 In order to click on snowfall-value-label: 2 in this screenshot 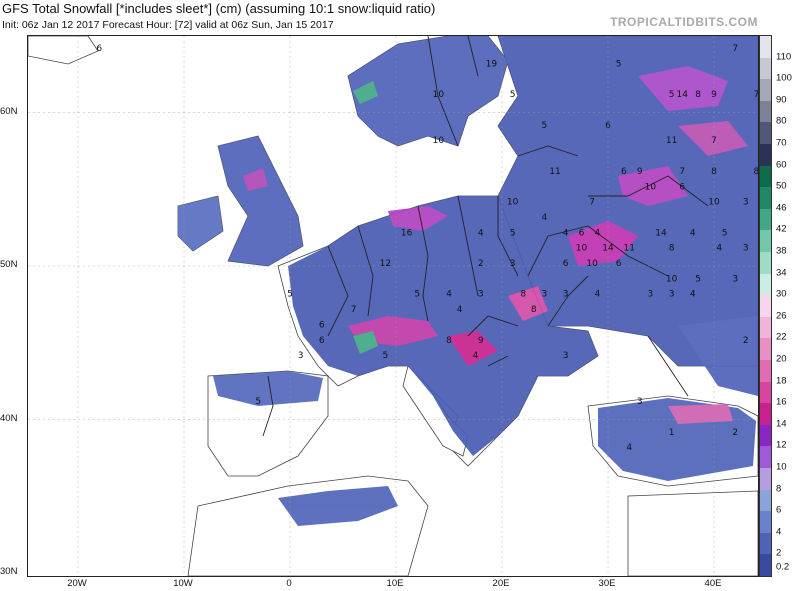, I will do `click(481, 264)`.